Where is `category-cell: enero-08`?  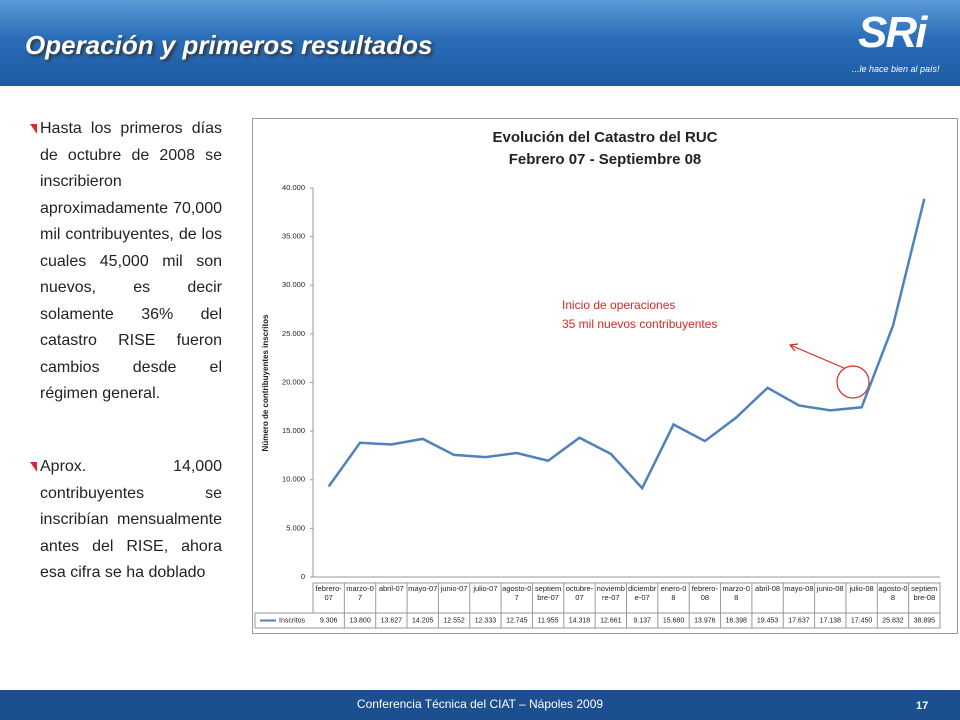 category-cell: enero-08 is located at coordinates (673, 593).